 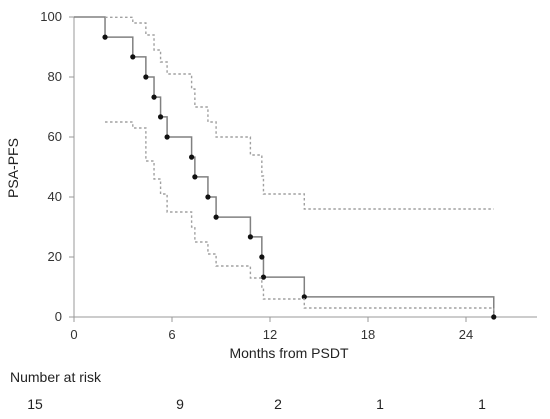 What do you see at coordinates (380, 404) in the screenshot?
I see `risk-count-18m: 1` at bounding box center [380, 404].